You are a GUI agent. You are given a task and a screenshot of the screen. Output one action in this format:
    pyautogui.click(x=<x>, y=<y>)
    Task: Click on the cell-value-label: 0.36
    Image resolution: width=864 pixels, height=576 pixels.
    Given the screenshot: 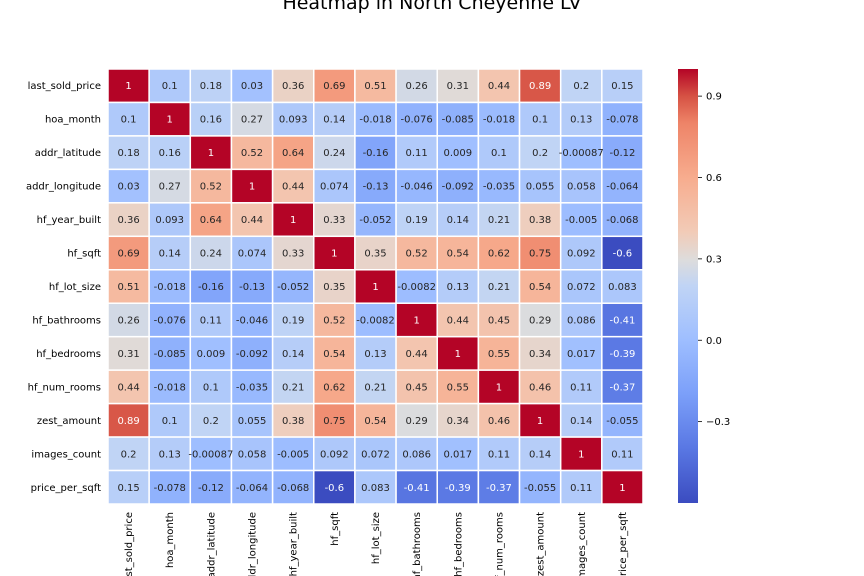 What is the action you would take?
    pyautogui.click(x=128, y=220)
    